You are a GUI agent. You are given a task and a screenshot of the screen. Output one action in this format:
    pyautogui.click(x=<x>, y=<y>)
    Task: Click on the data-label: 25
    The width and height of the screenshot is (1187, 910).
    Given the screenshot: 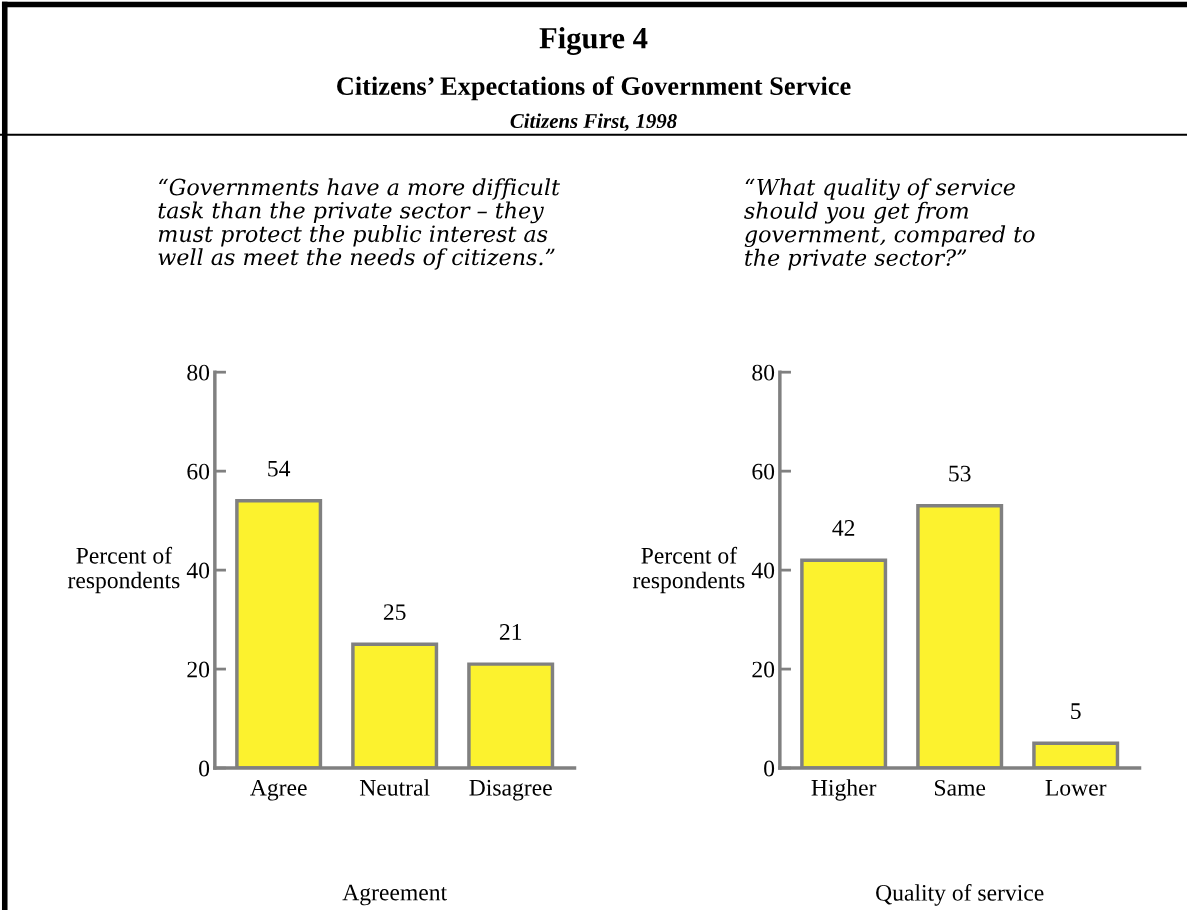 What is the action you would take?
    pyautogui.click(x=394, y=612)
    